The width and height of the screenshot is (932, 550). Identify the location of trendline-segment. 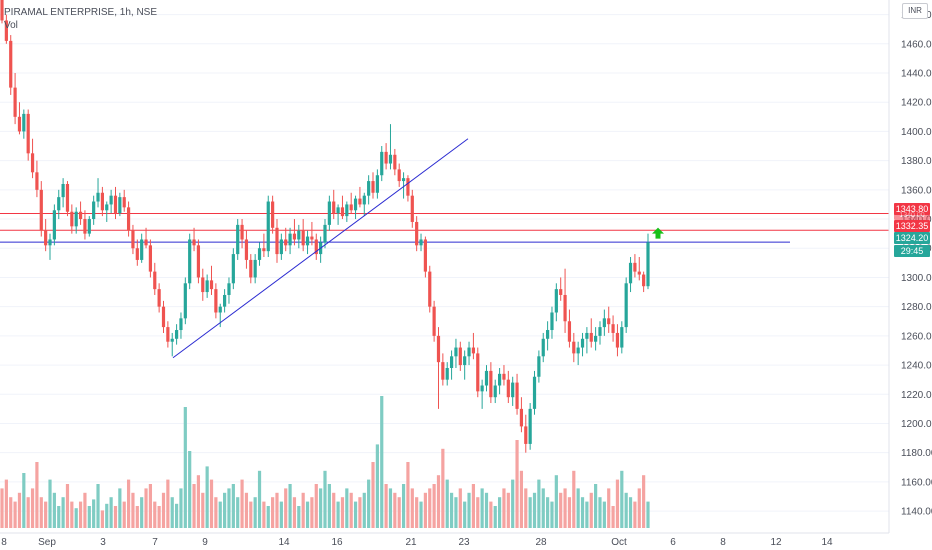
(320, 248).